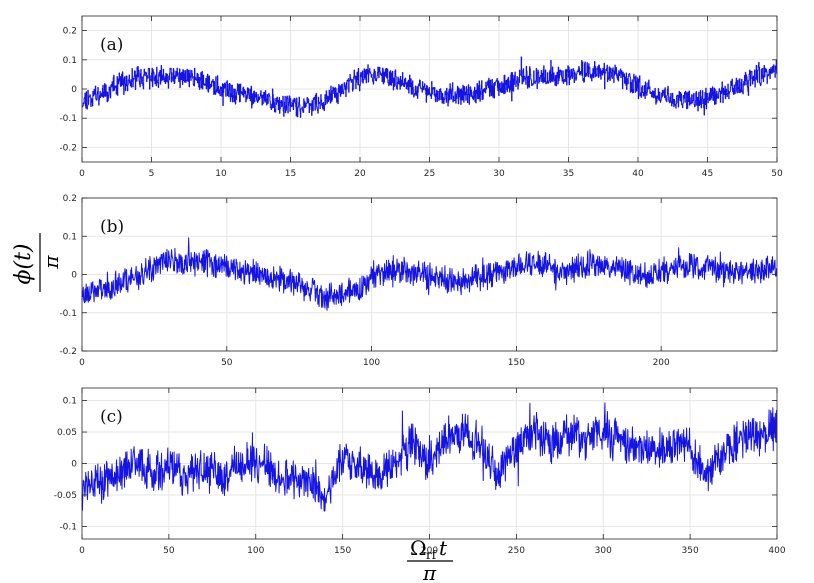 The height and width of the screenshot is (583, 814). I want to click on x-tick-label: 10, so click(221, 174).